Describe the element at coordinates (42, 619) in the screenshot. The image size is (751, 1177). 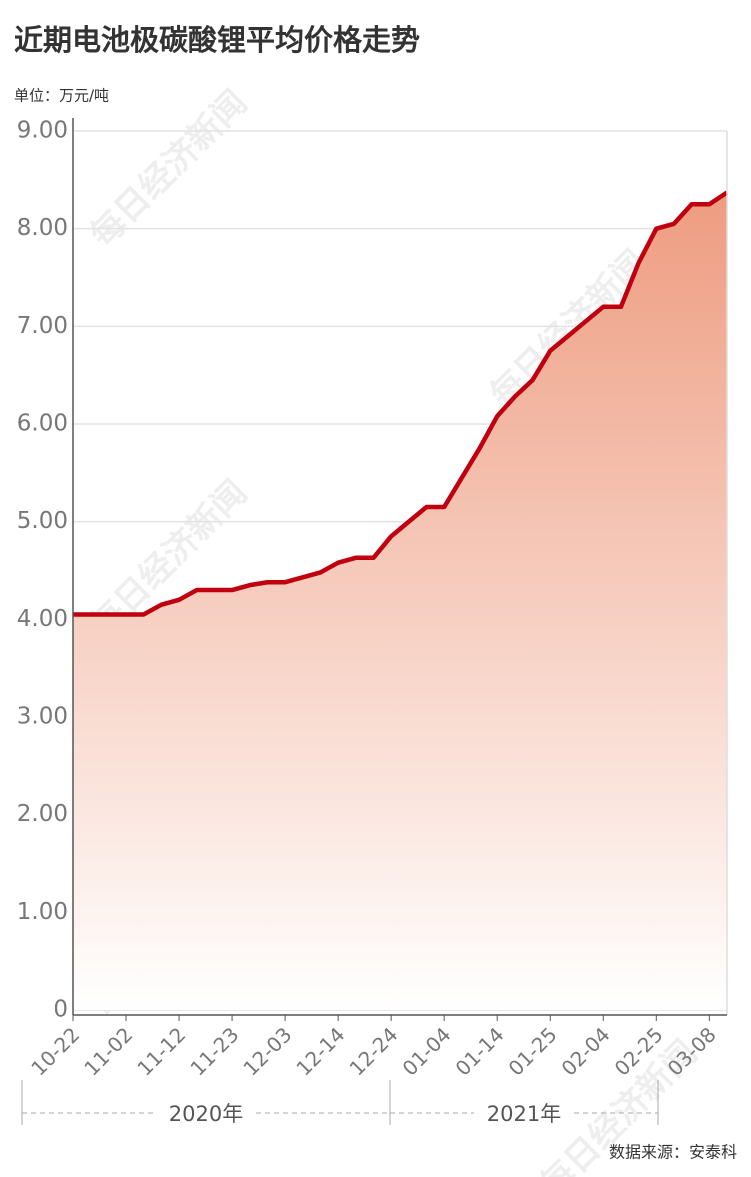
I see `y-tick-label: 4.00` at that location.